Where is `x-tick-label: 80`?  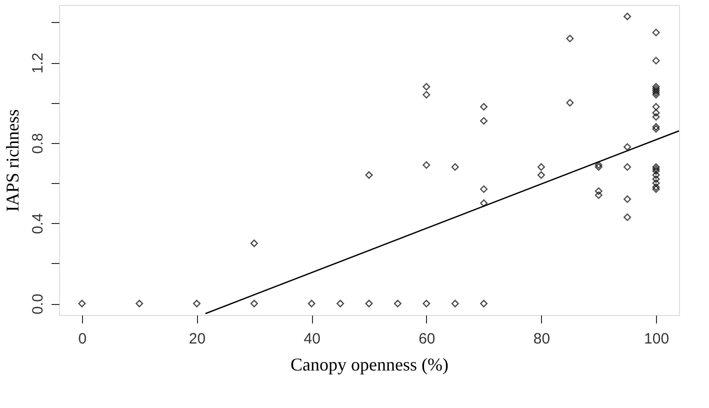
x-tick-label: 80 is located at coordinates (541, 339).